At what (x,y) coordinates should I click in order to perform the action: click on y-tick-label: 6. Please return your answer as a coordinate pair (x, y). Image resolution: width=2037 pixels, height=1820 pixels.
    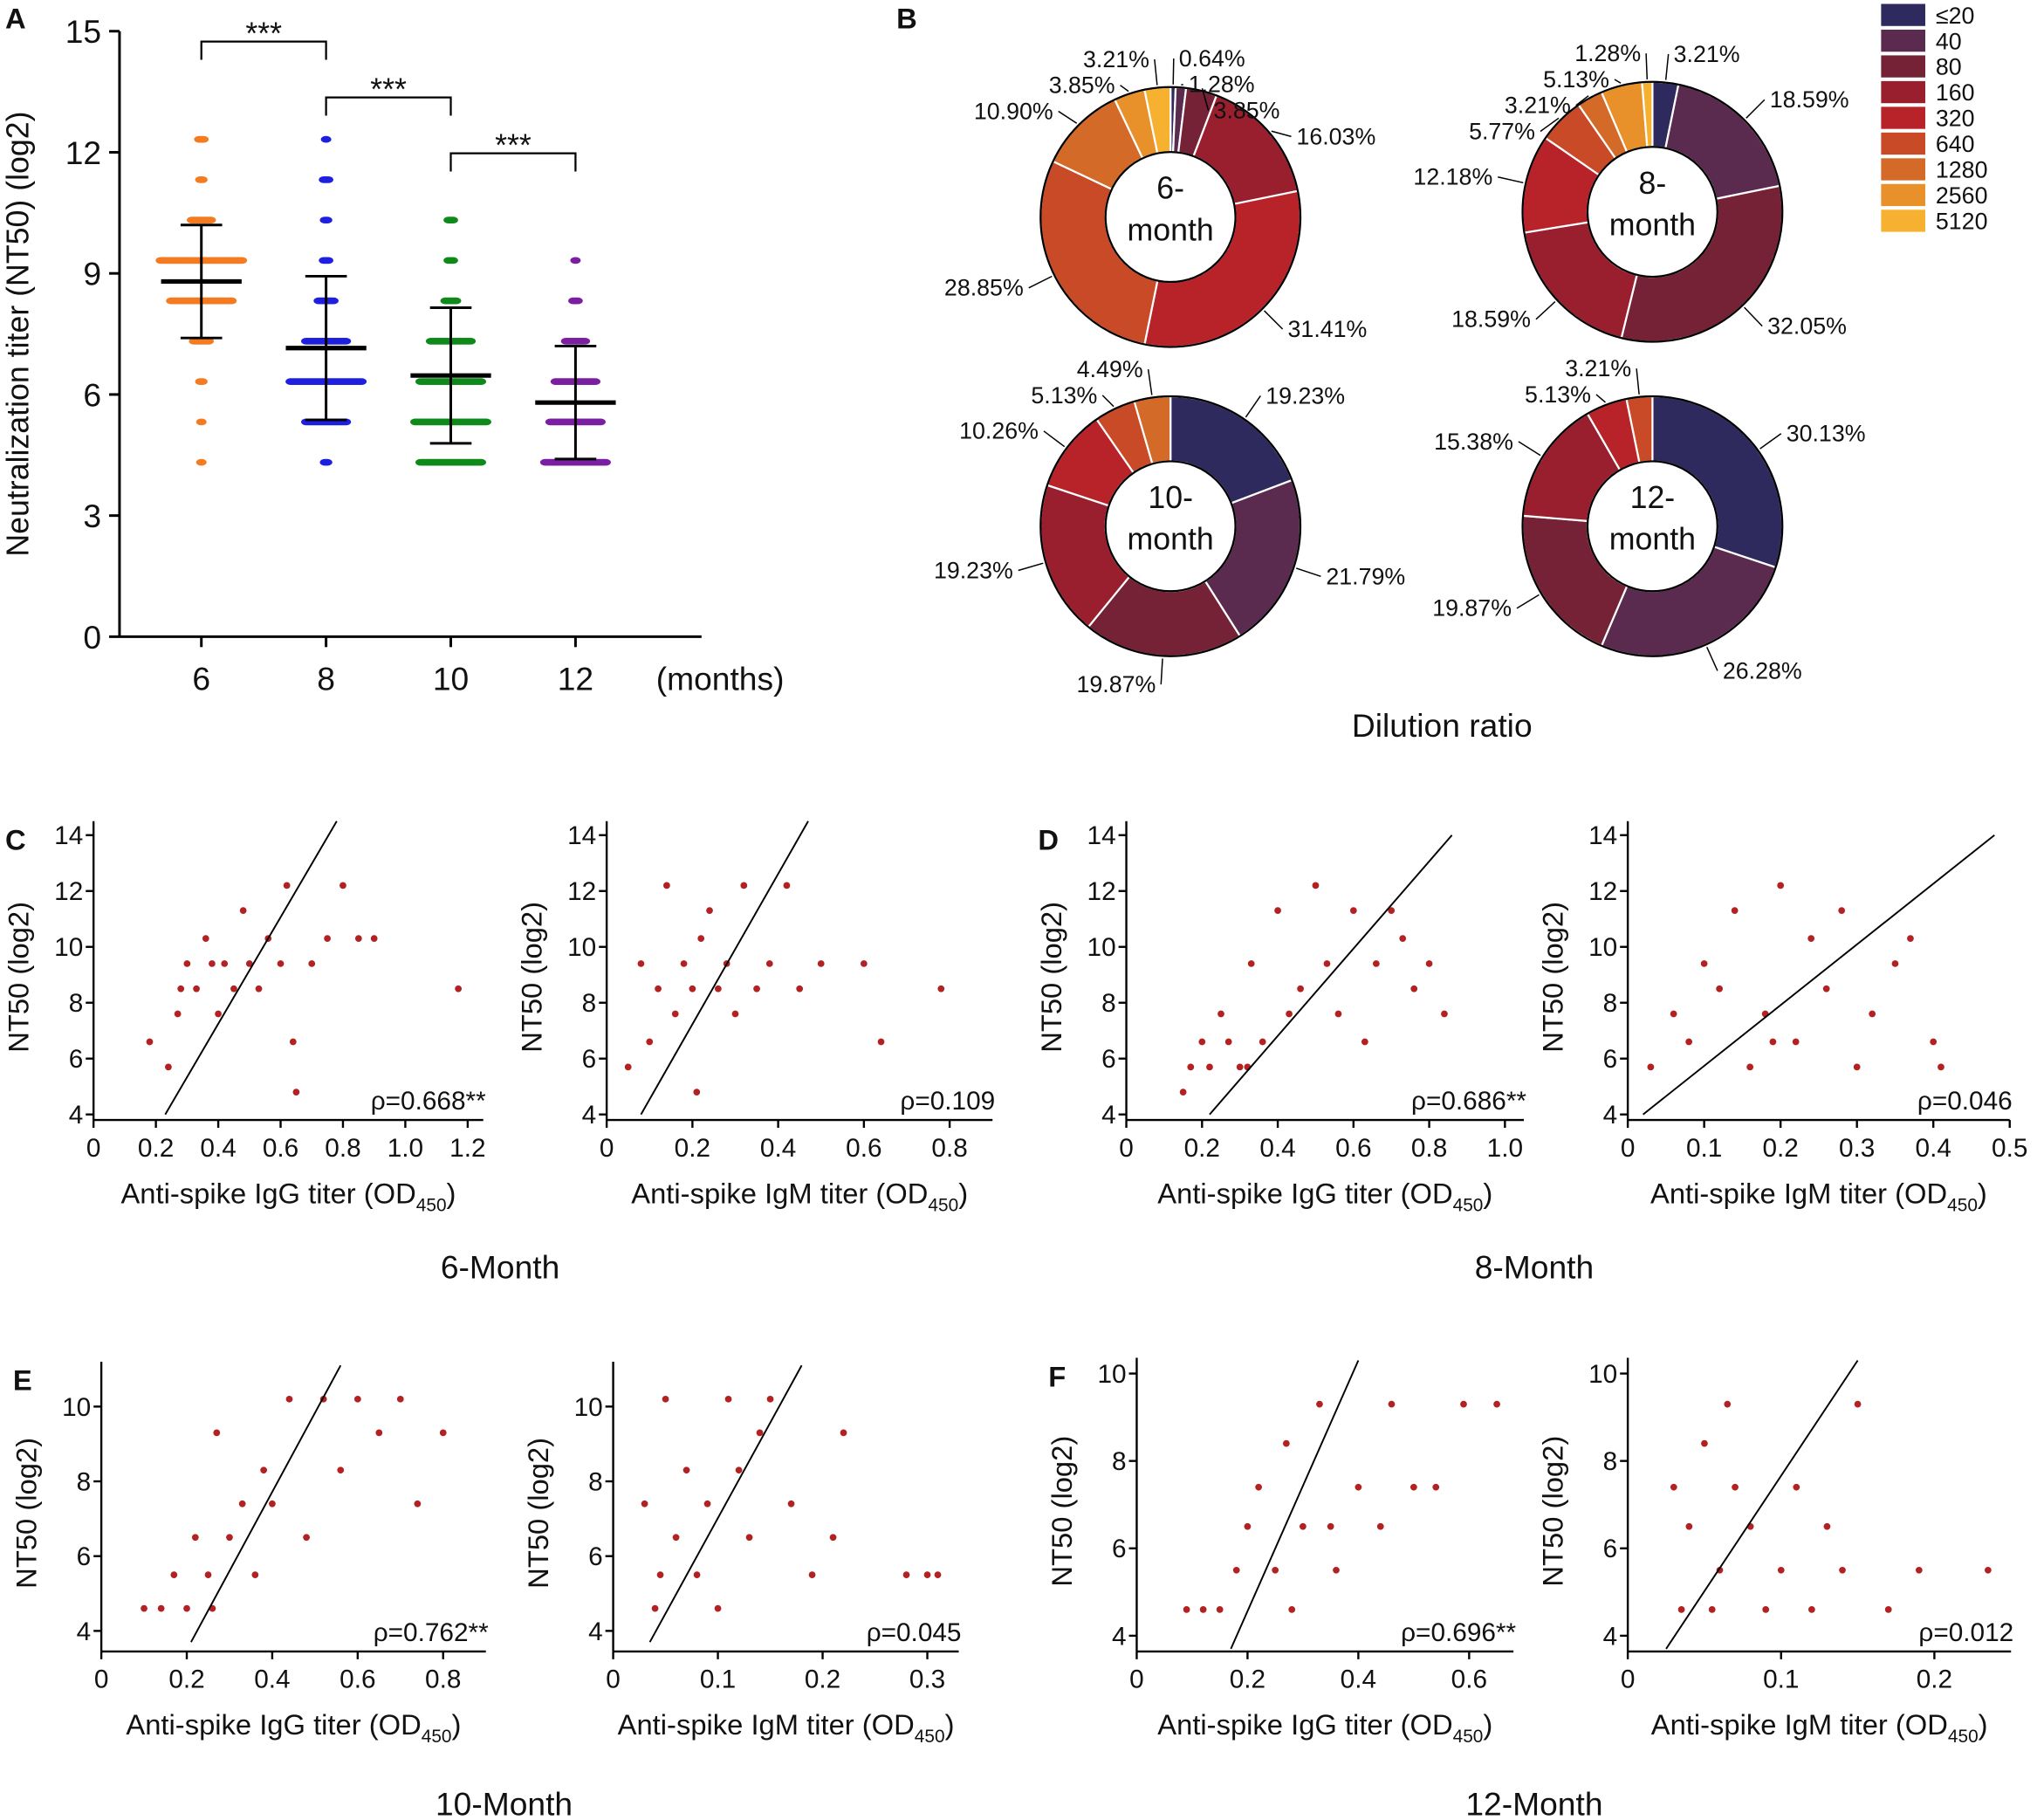
    Looking at the image, I should click on (595, 1556).